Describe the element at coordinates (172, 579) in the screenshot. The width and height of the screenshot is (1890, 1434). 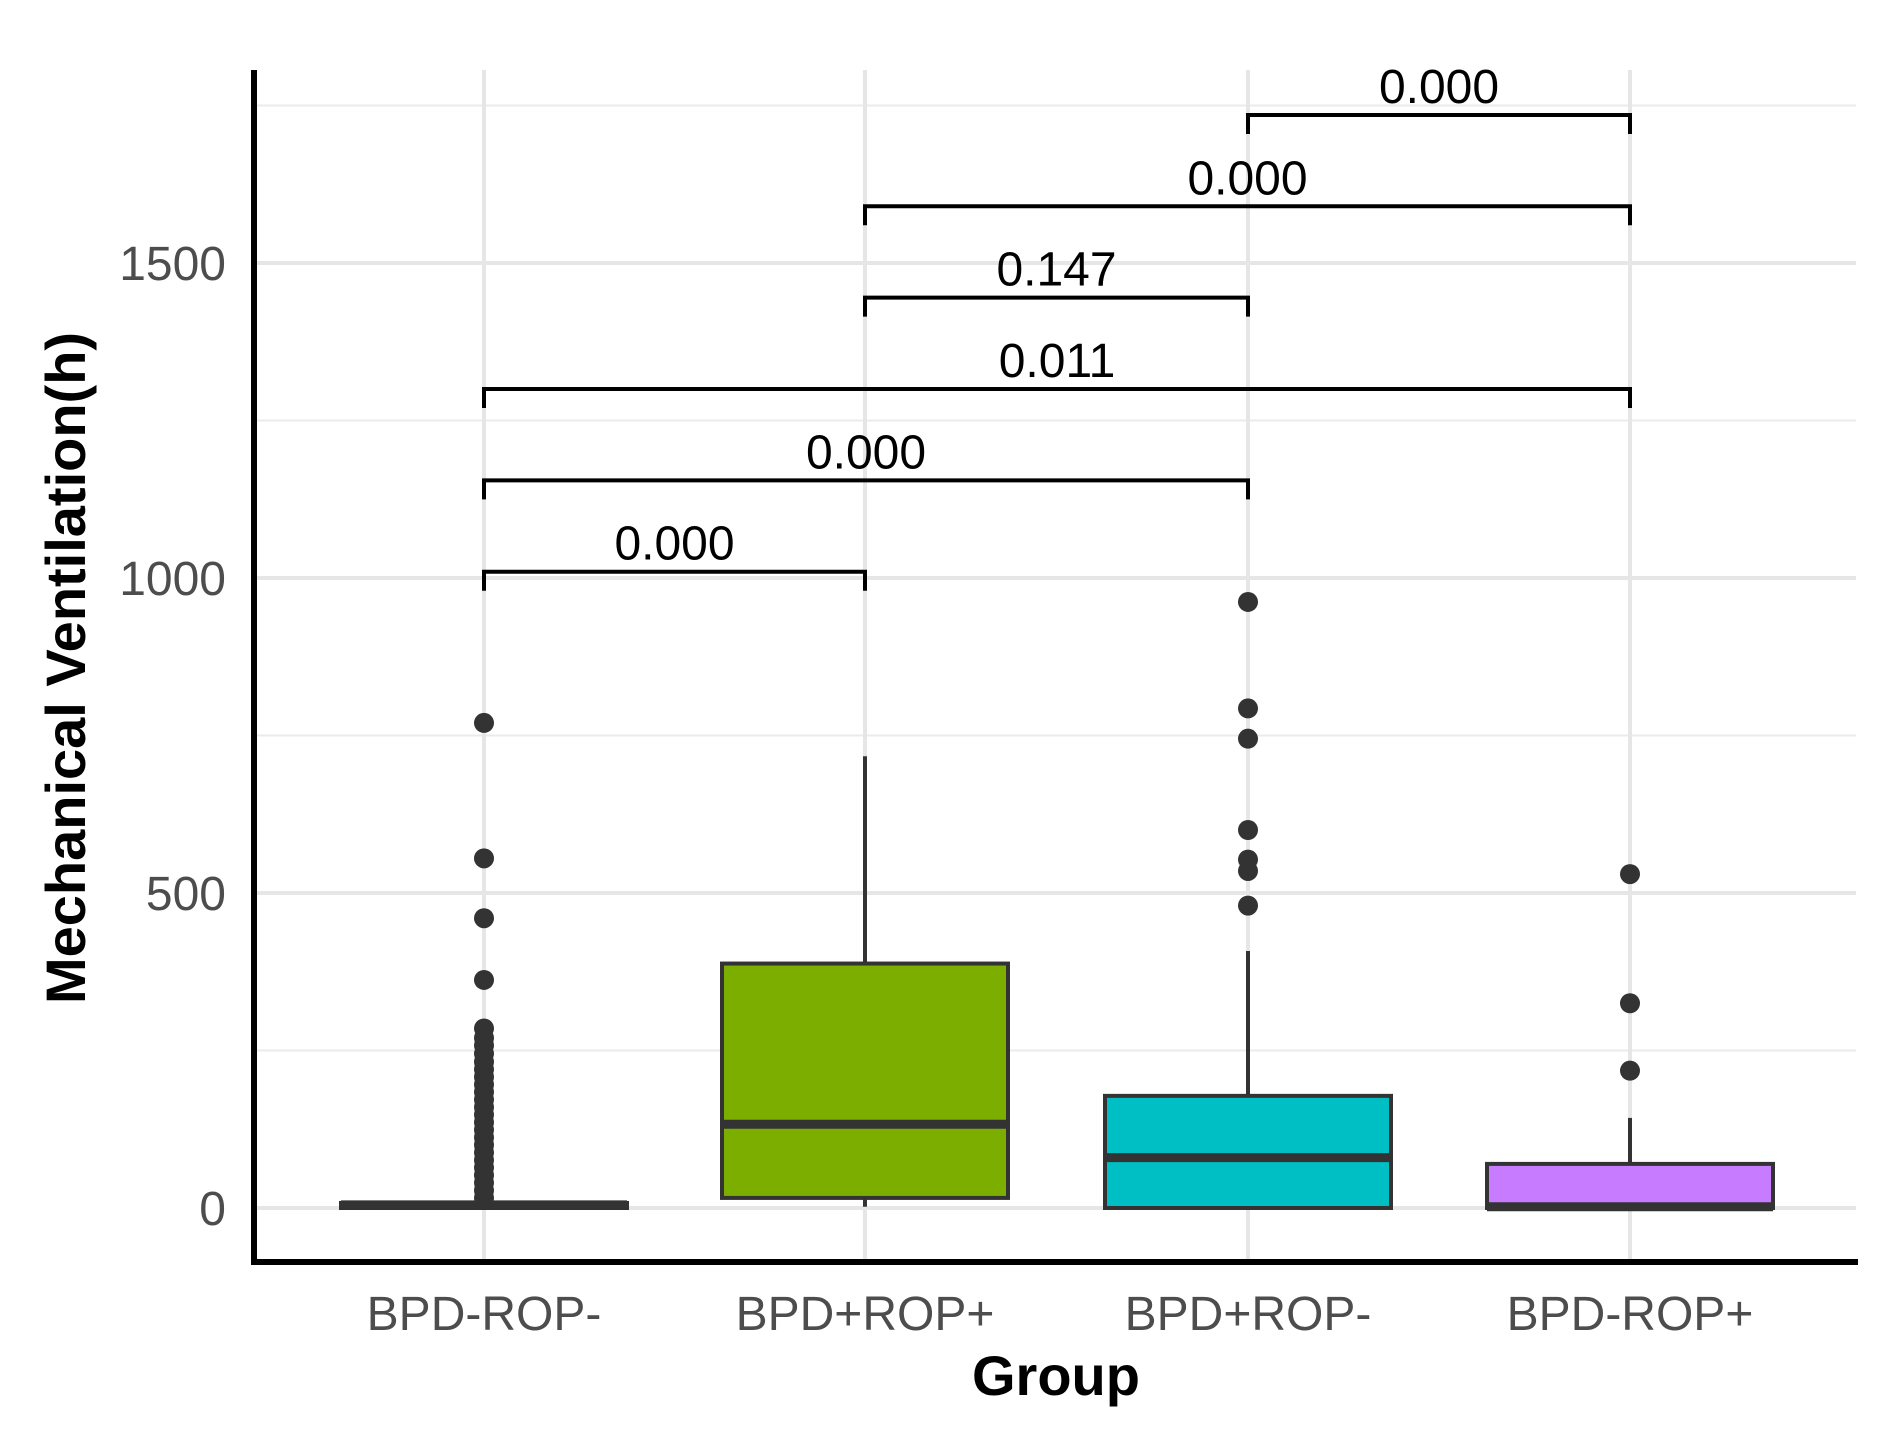
I see `y-tick-label: 1000` at that location.